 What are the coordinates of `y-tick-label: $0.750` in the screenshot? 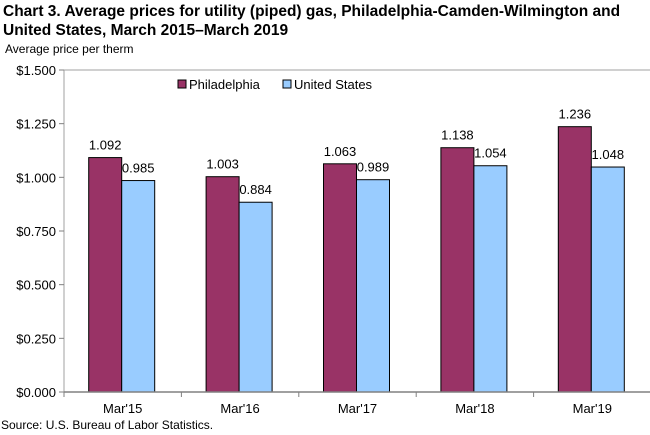 It's located at (36, 231).